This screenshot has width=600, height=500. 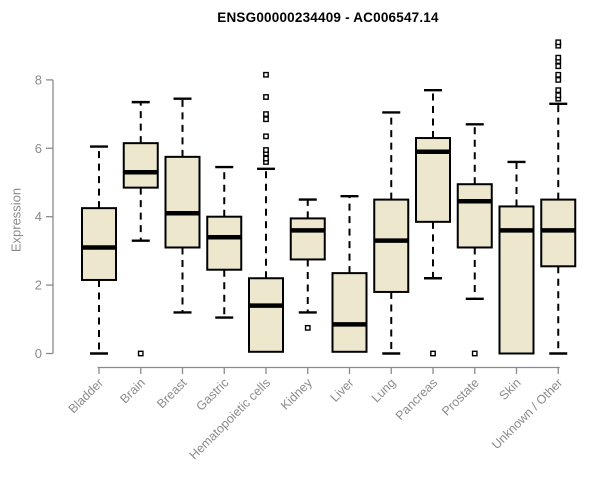 I want to click on x-category-label: Lung, so click(x=384, y=391).